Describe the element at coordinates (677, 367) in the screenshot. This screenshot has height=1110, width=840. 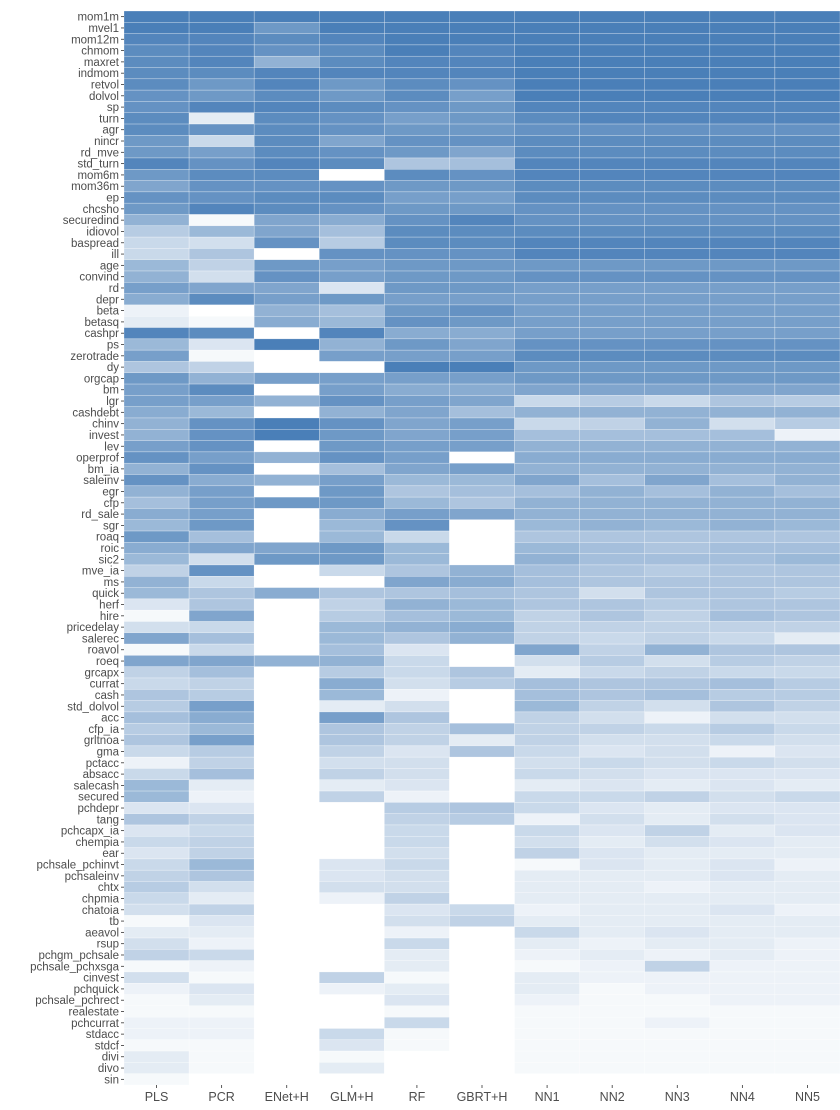
I see `heatmap-cell-dy-NN3` at that location.